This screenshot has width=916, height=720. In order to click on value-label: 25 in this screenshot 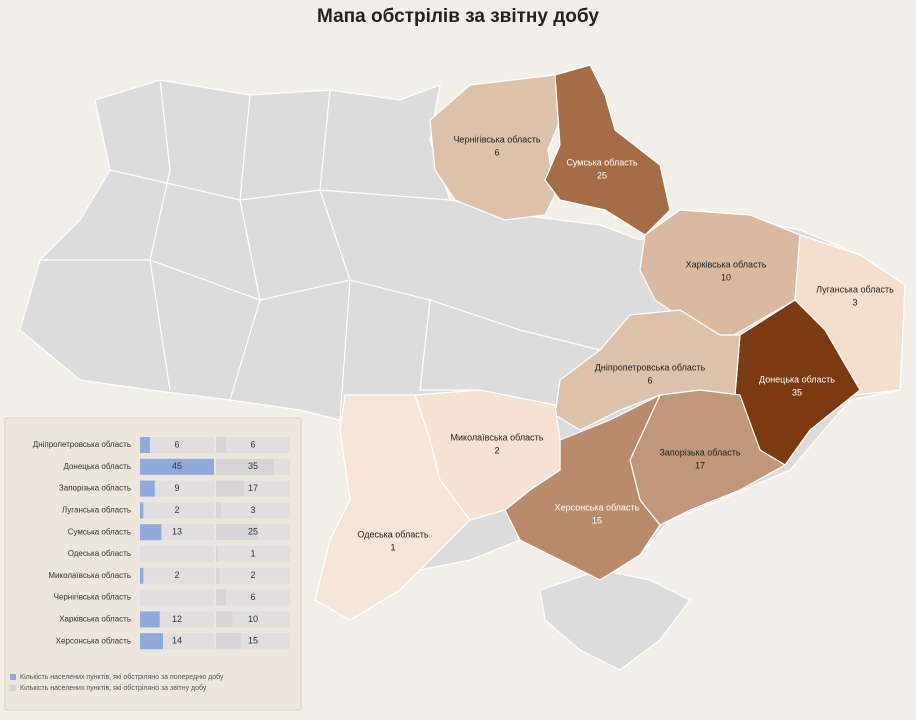, I will do `click(253, 532)`.